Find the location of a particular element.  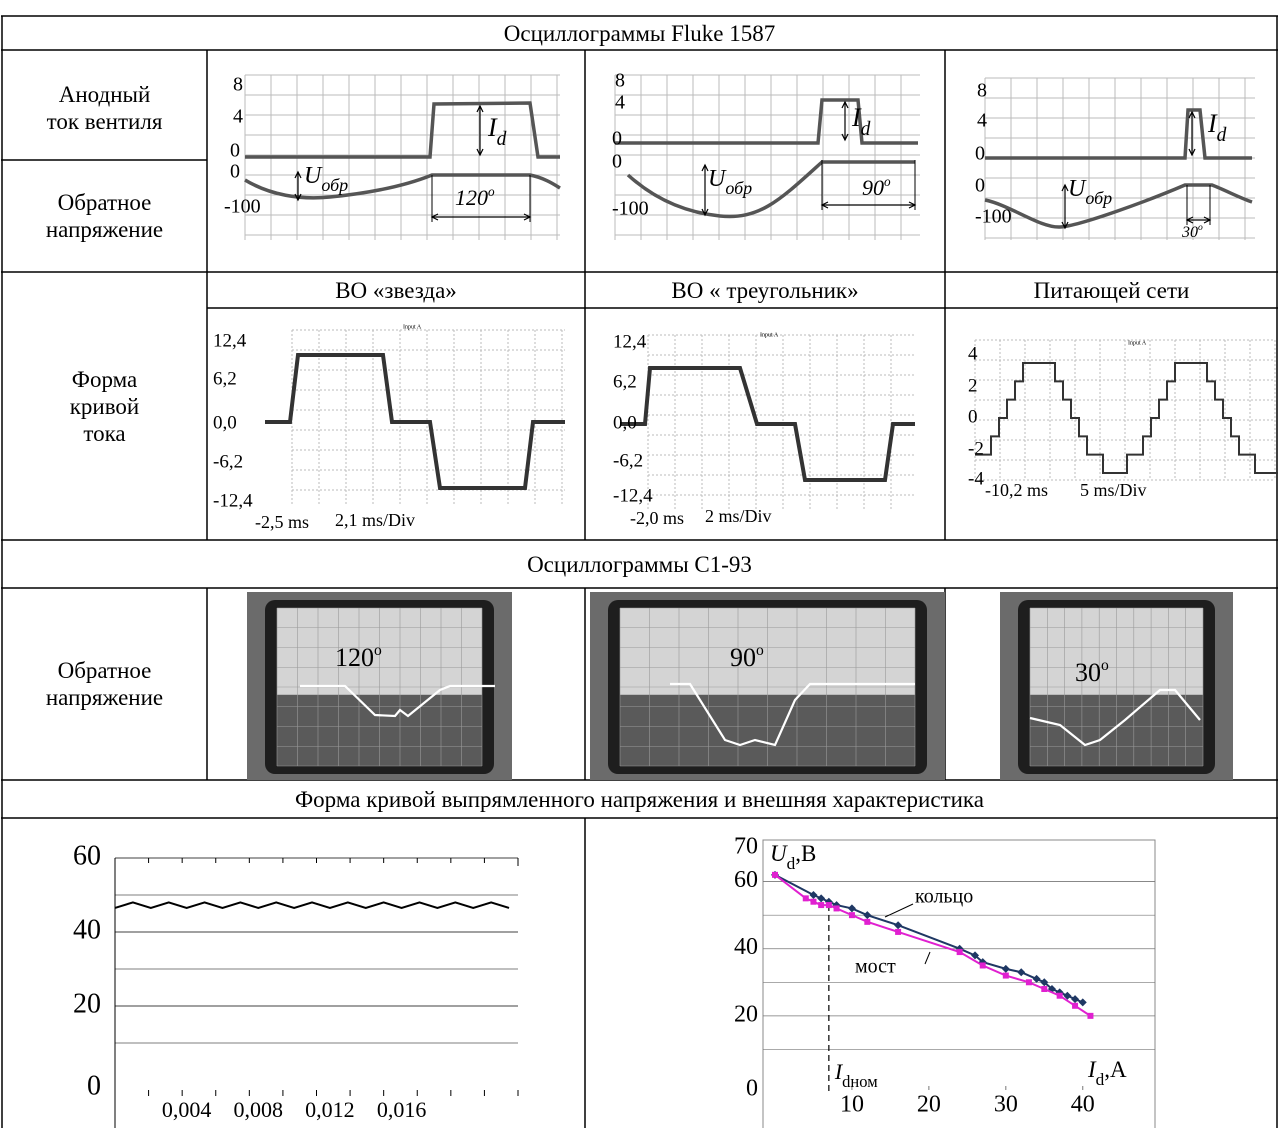

x-tick-label: 20 is located at coordinates (929, 1105).